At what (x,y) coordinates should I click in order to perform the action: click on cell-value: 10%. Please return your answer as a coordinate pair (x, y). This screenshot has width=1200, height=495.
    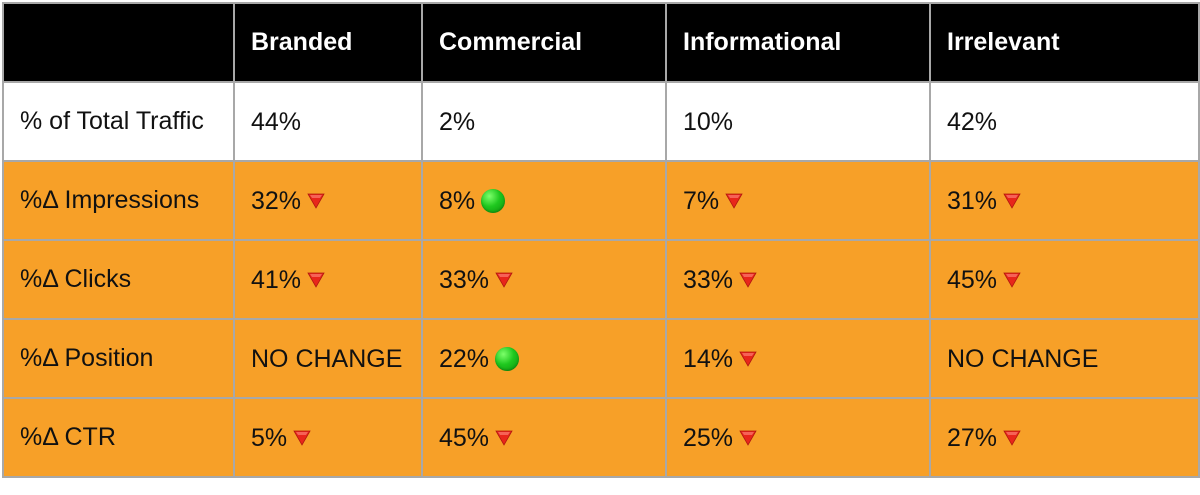
    Looking at the image, I should click on (708, 121).